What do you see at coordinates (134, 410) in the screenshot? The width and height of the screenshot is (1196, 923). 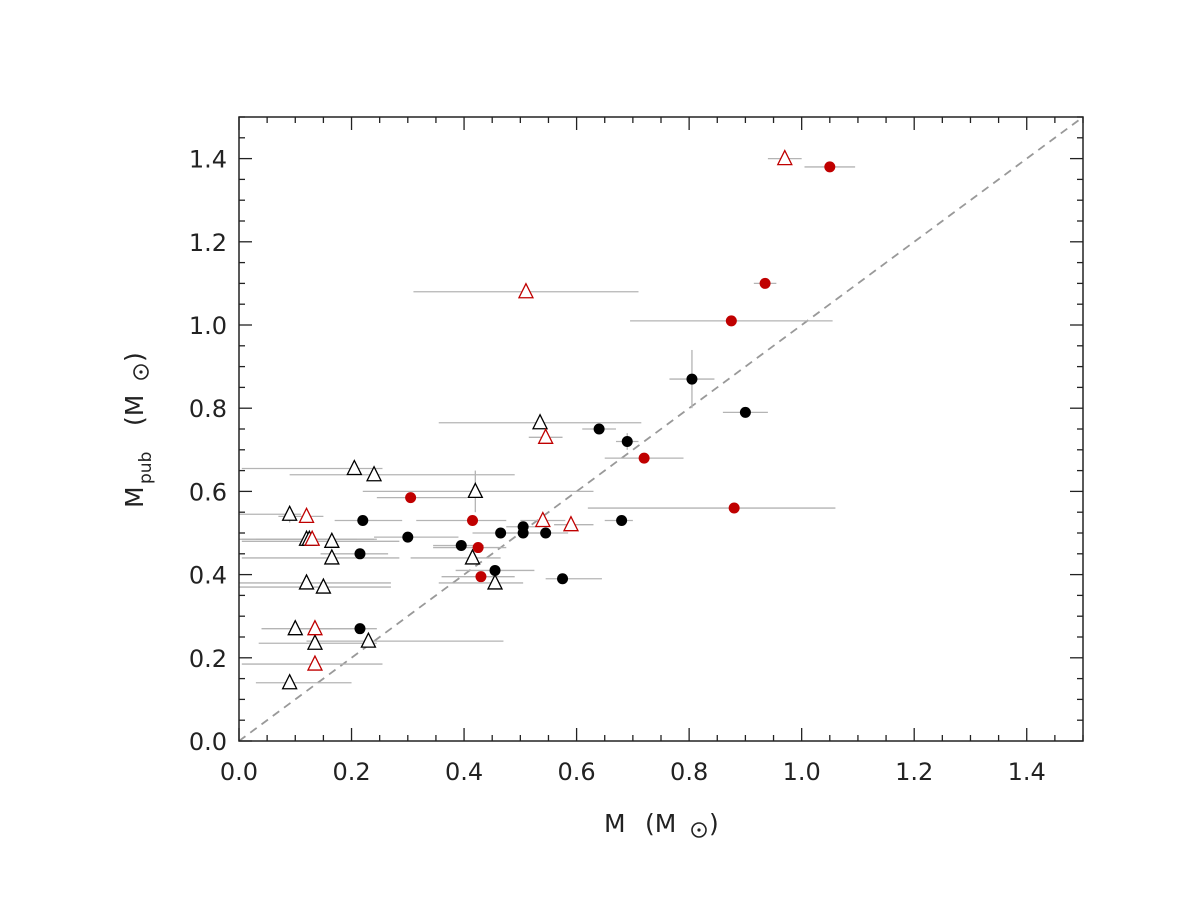 I see `y-axis-label-unit-open: (M` at bounding box center [134, 410].